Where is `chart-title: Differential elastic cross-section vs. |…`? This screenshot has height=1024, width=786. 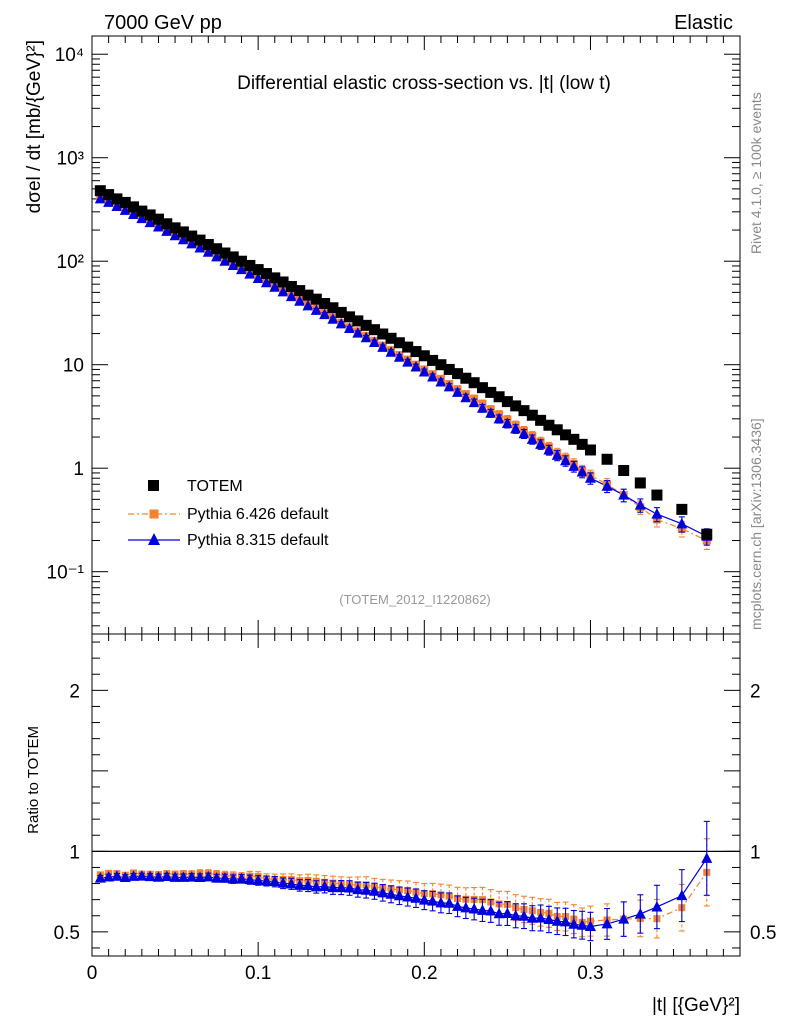
chart-title: Differential elastic cross-section vs. |… is located at coordinates (424, 83).